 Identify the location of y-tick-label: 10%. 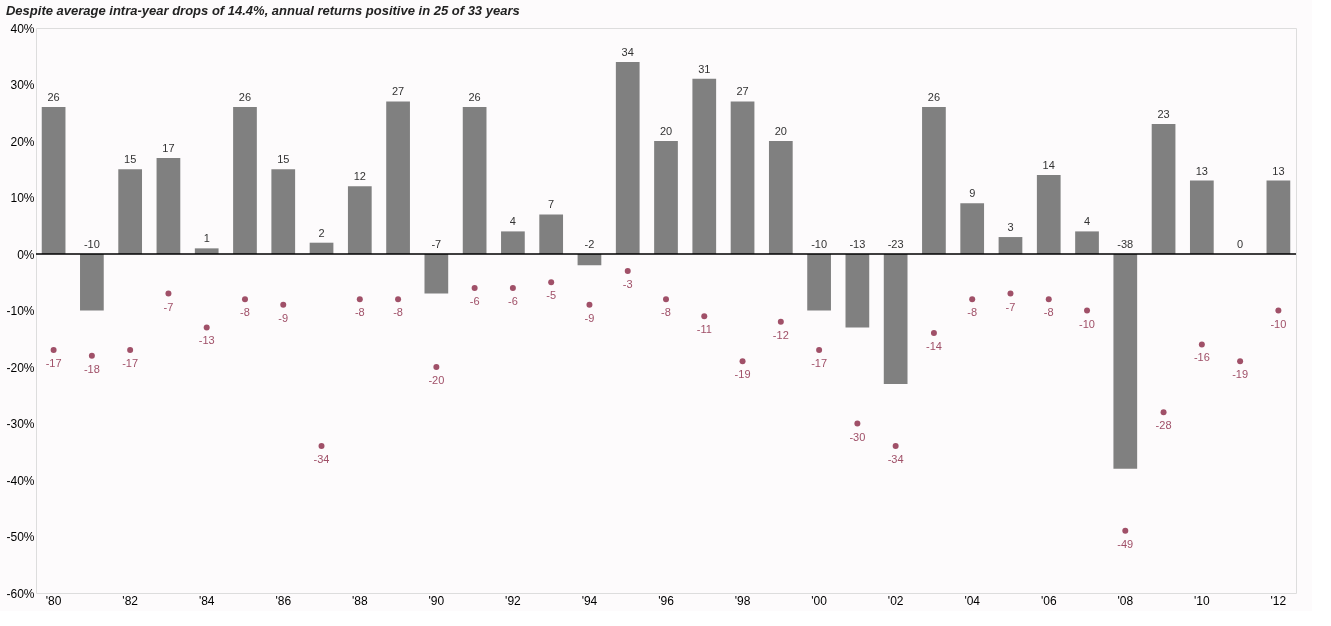
(22, 198).